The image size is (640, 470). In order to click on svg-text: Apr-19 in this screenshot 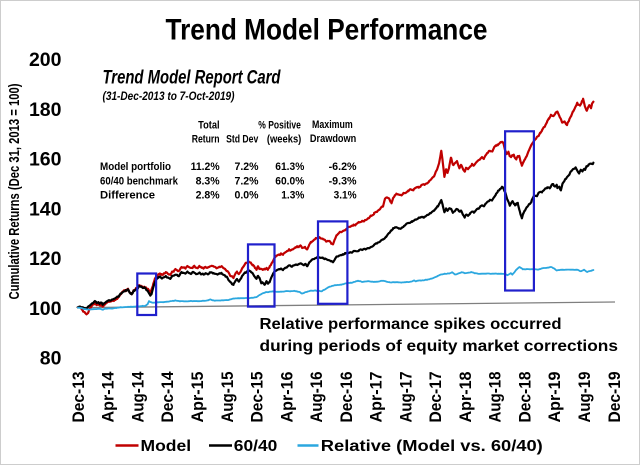, I will do `click(554, 397)`.